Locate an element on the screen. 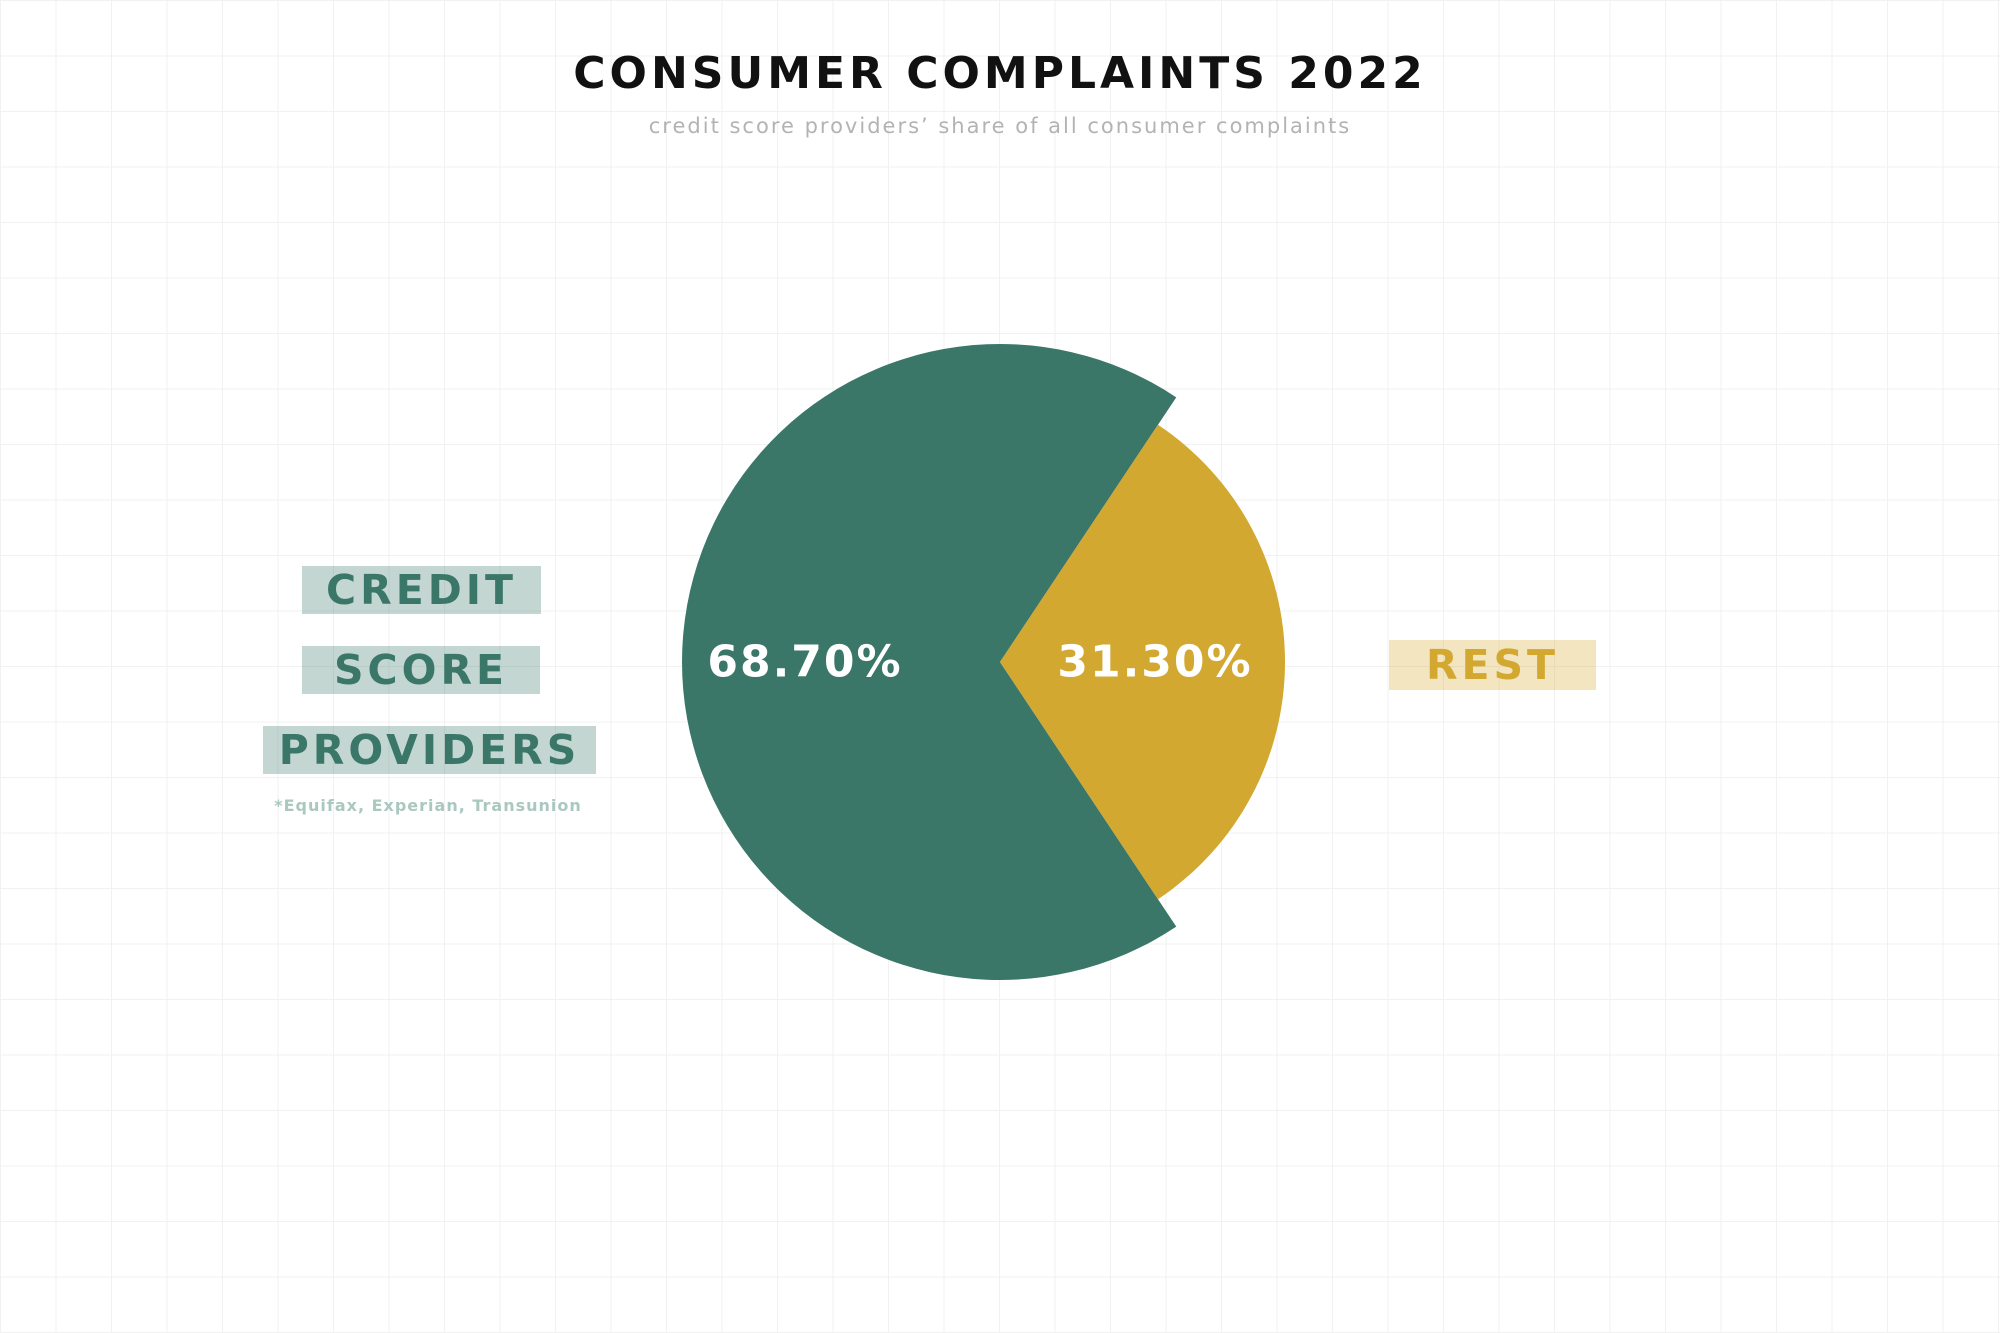  category-label-rest: REST is located at coordinates (1492, 665).